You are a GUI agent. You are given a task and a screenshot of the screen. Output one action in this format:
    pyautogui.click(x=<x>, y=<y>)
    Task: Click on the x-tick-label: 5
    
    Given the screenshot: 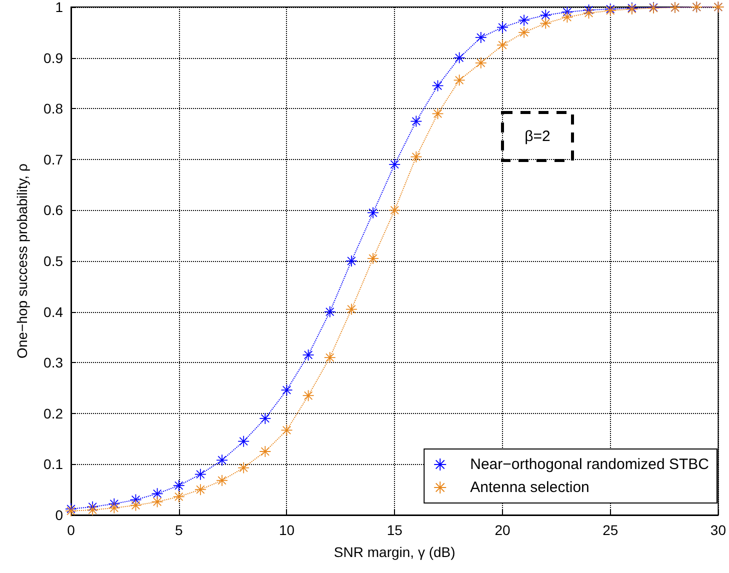 What is the action you would take?
    pyautogui.click(x=178, y=530)
    